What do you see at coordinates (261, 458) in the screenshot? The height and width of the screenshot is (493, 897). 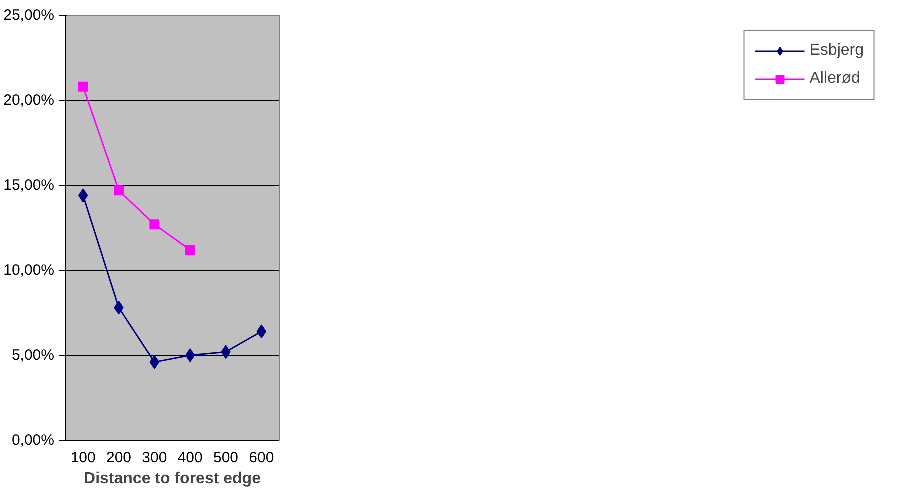 I see `x-tick-label: 600` at bounding box center [261, 458].